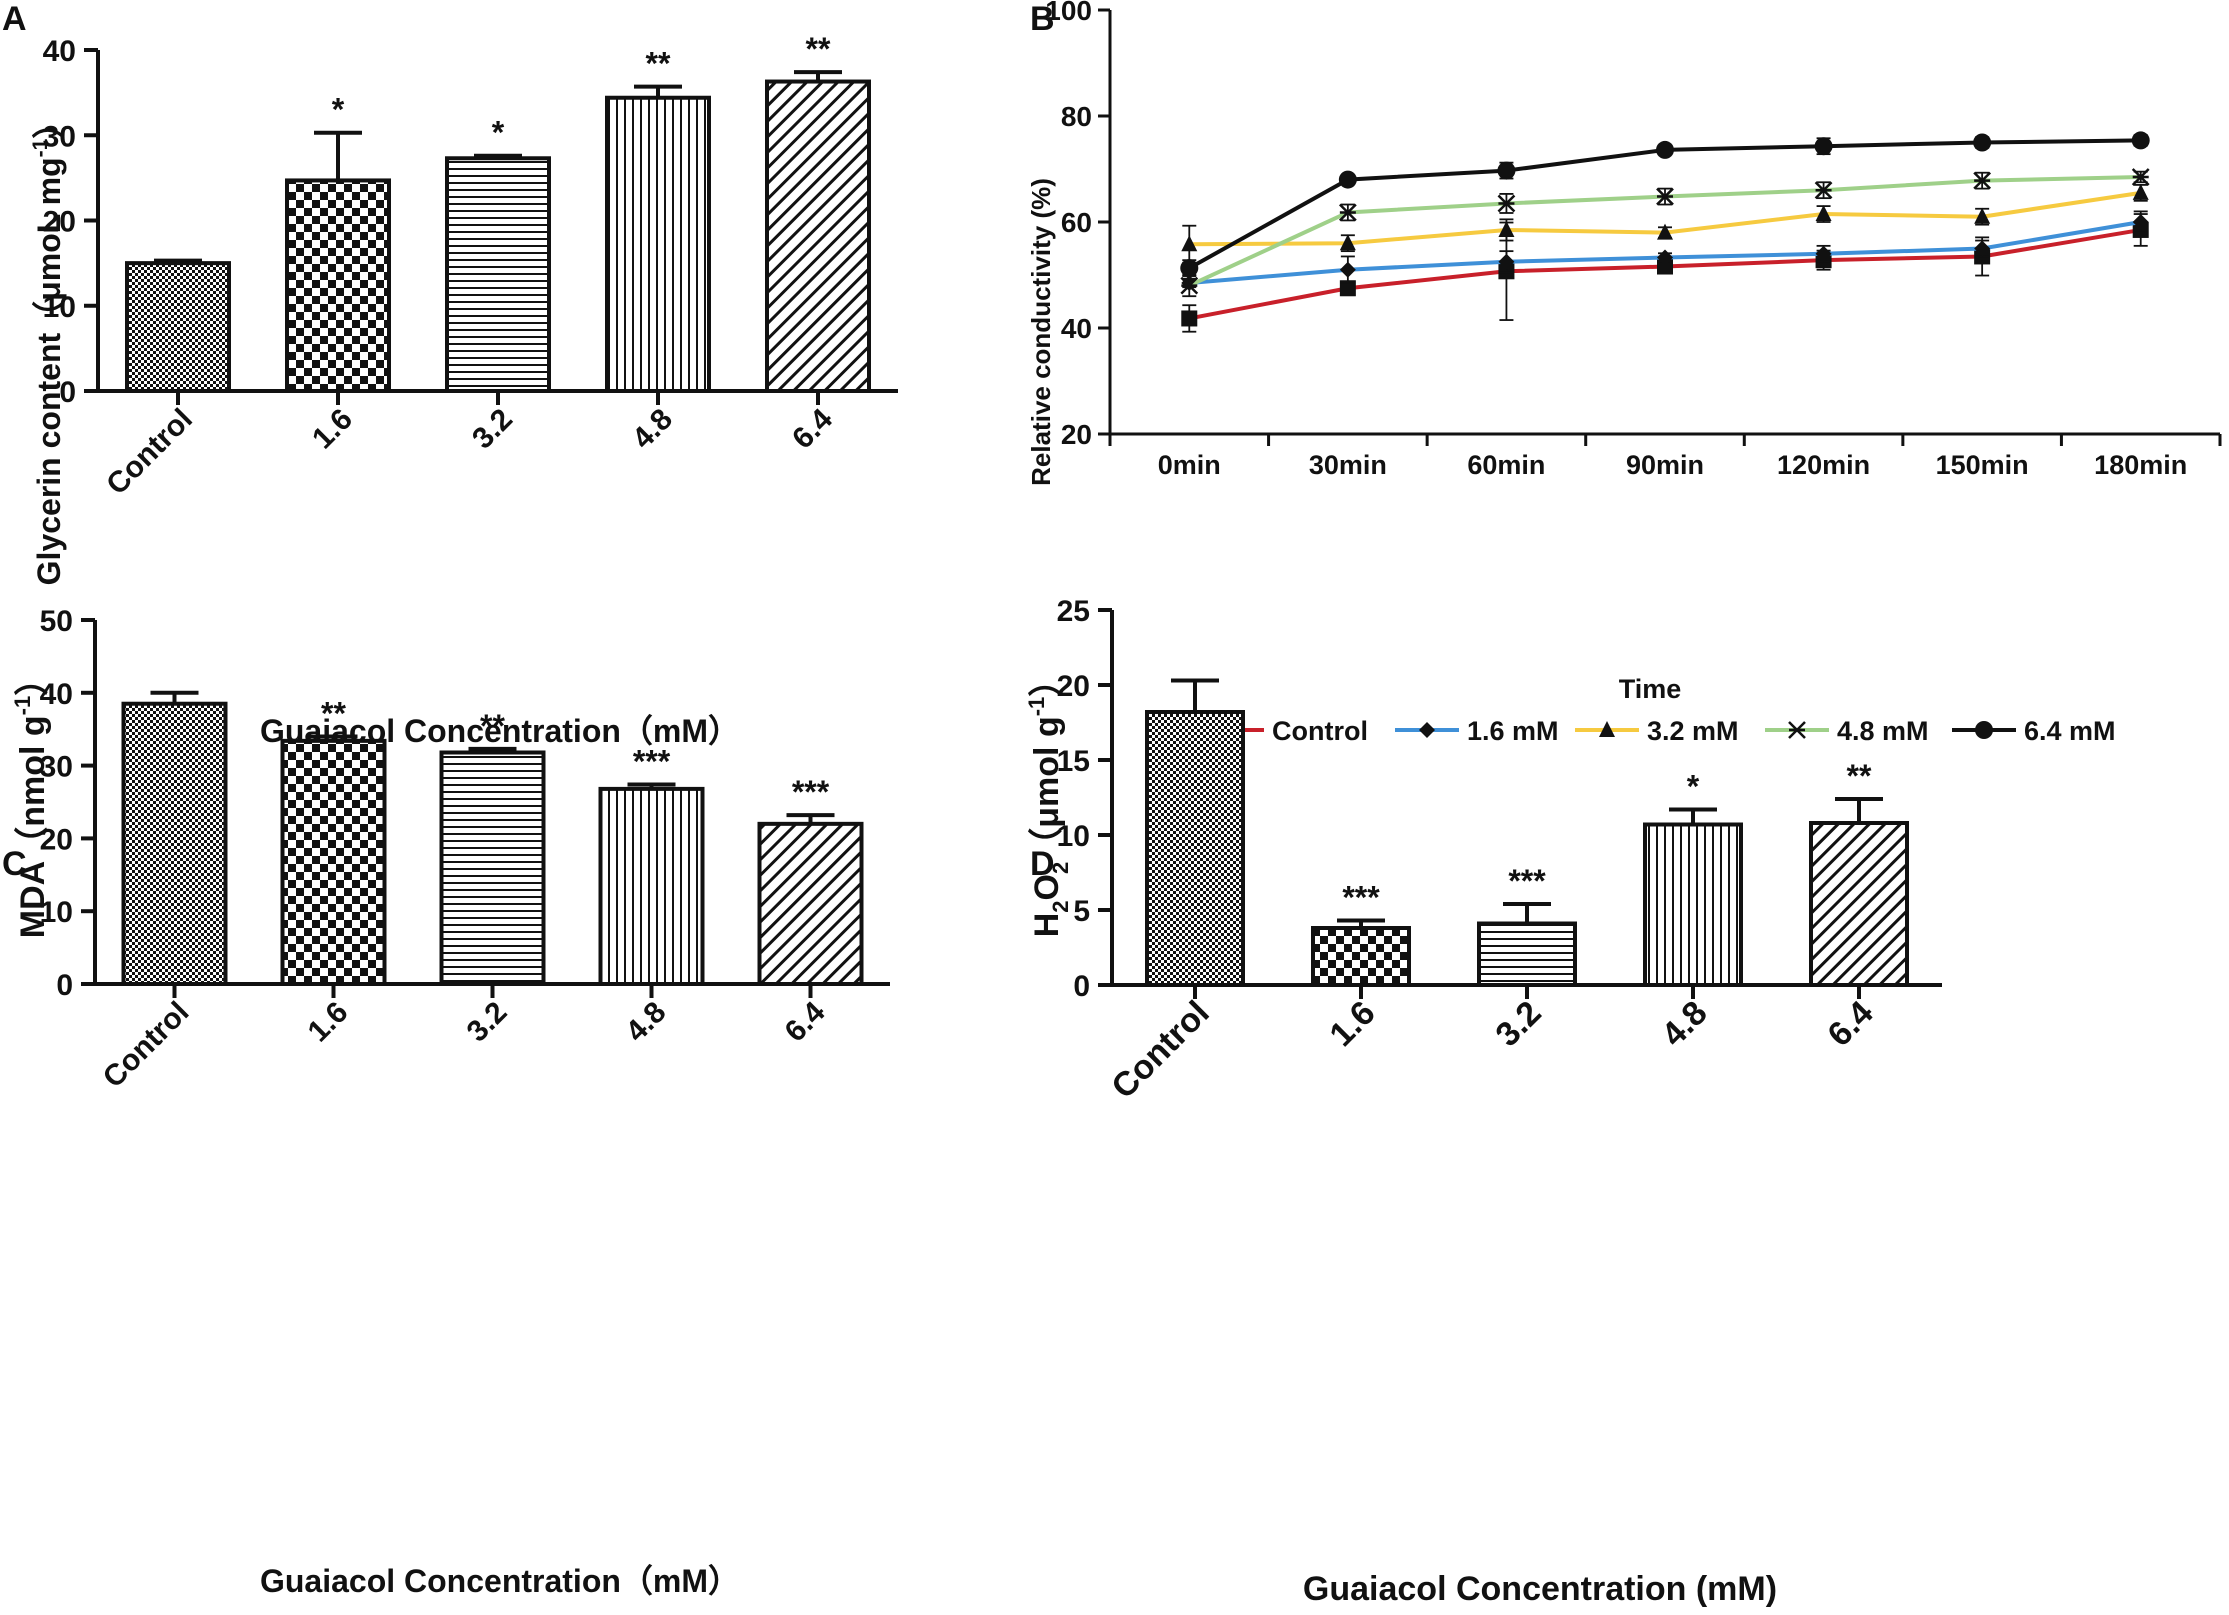 The width and height of the screenshot is (2229, 1615). Describe the element at coordinates (1348, 465) in the screenshot. I see `b-x-tick-label: 30min` at that location.